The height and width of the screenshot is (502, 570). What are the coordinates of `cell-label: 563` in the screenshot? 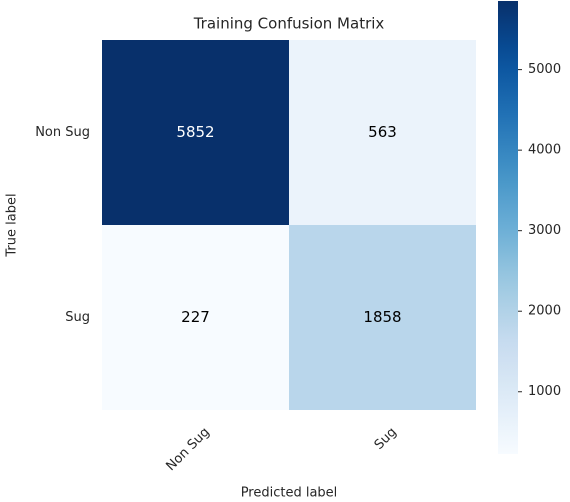 It's located at (382, 132).